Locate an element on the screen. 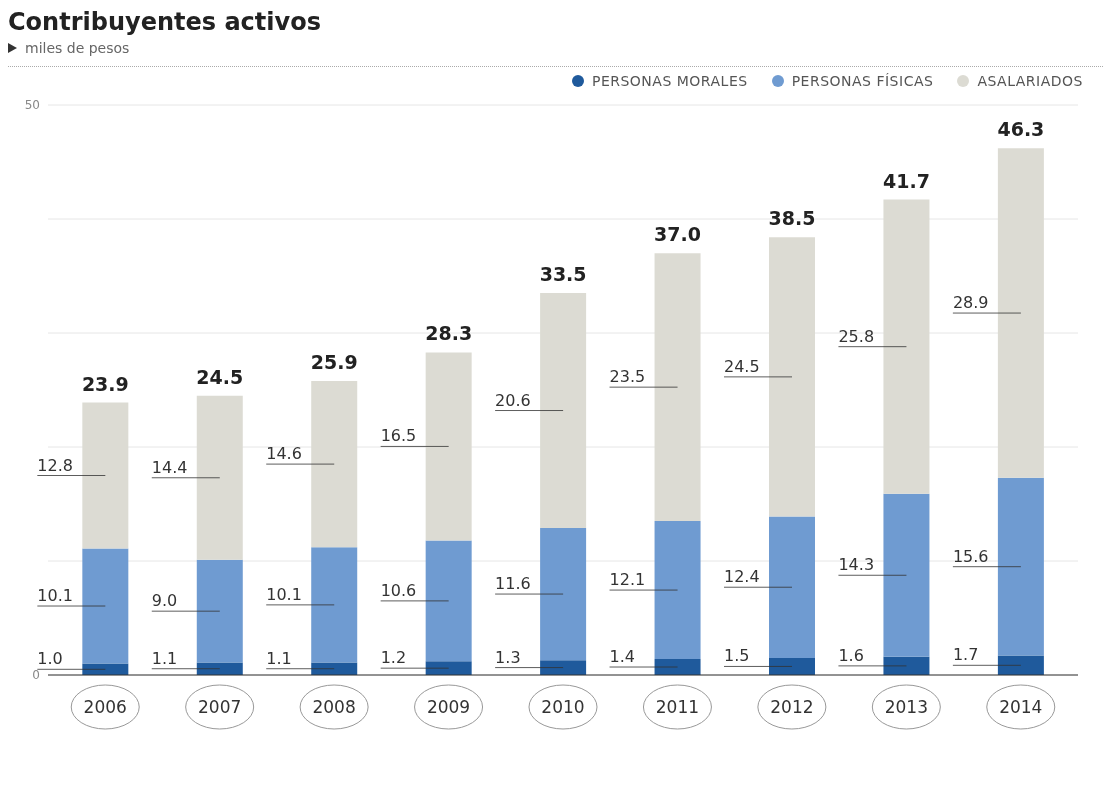 This screenshot has width=1115, height=807. data-label: 1.7 is located at coordinates (965, 655).